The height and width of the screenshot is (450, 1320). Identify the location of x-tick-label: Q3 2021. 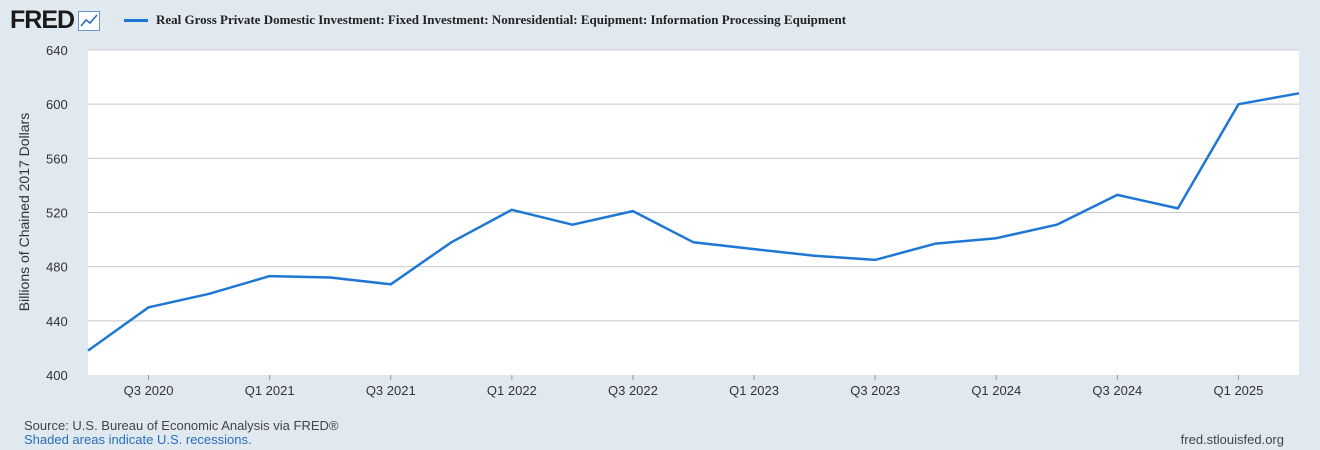
(391, 390).